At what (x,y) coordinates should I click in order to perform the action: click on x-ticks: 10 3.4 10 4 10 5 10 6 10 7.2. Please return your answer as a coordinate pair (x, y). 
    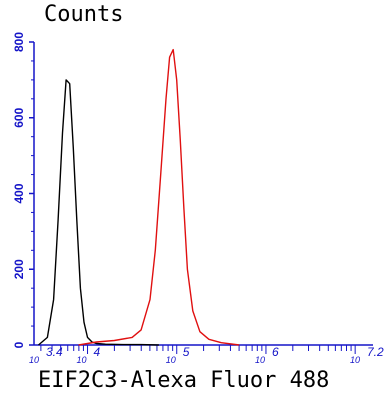
    Looking at the image, I should click on (206, 355).